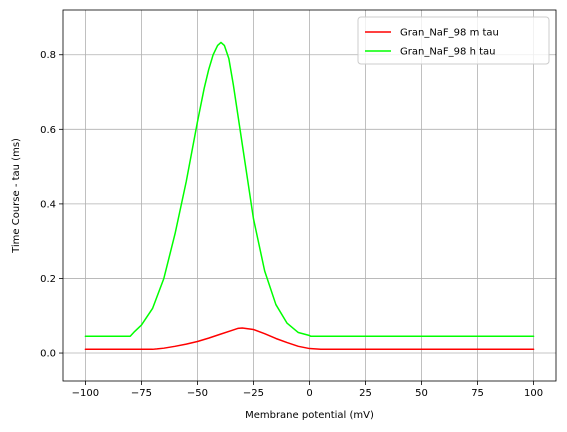 Image resolution: width=567 pixels, height=432 pixels. Describe the element at coordinates (16, 196) in the screenshot. I see `y-axis-label: Time Course - tau (ms)` at that location.